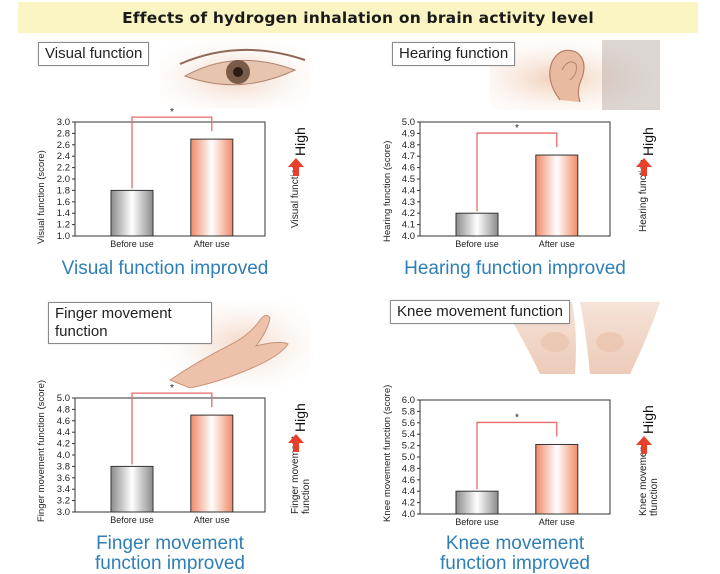  I want to click on y-tick-label: 4.5, so click(408, 179).